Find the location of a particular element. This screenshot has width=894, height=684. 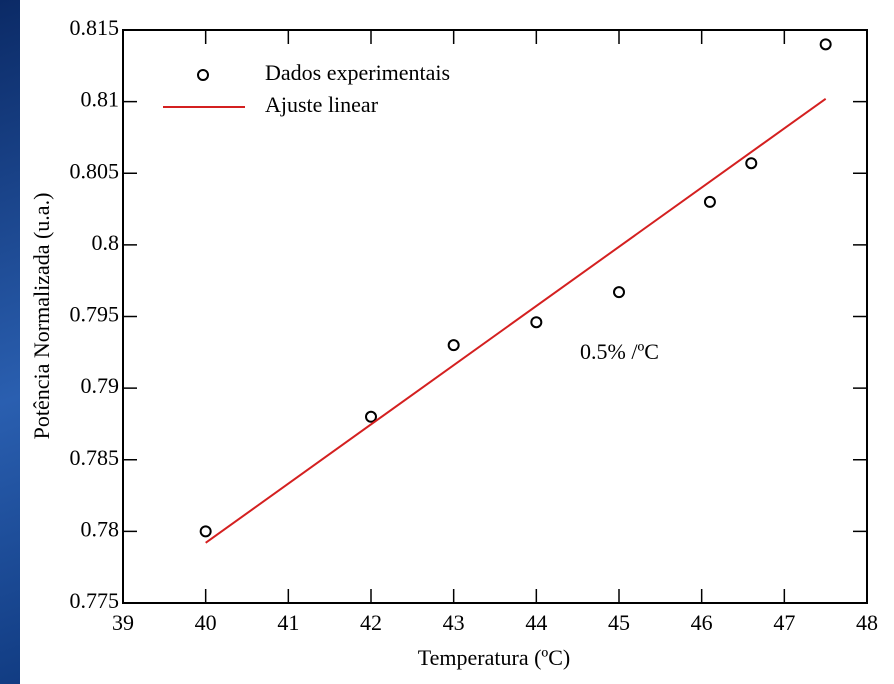

y-tick-label: 0.785 is located at coordinates (95, 457).